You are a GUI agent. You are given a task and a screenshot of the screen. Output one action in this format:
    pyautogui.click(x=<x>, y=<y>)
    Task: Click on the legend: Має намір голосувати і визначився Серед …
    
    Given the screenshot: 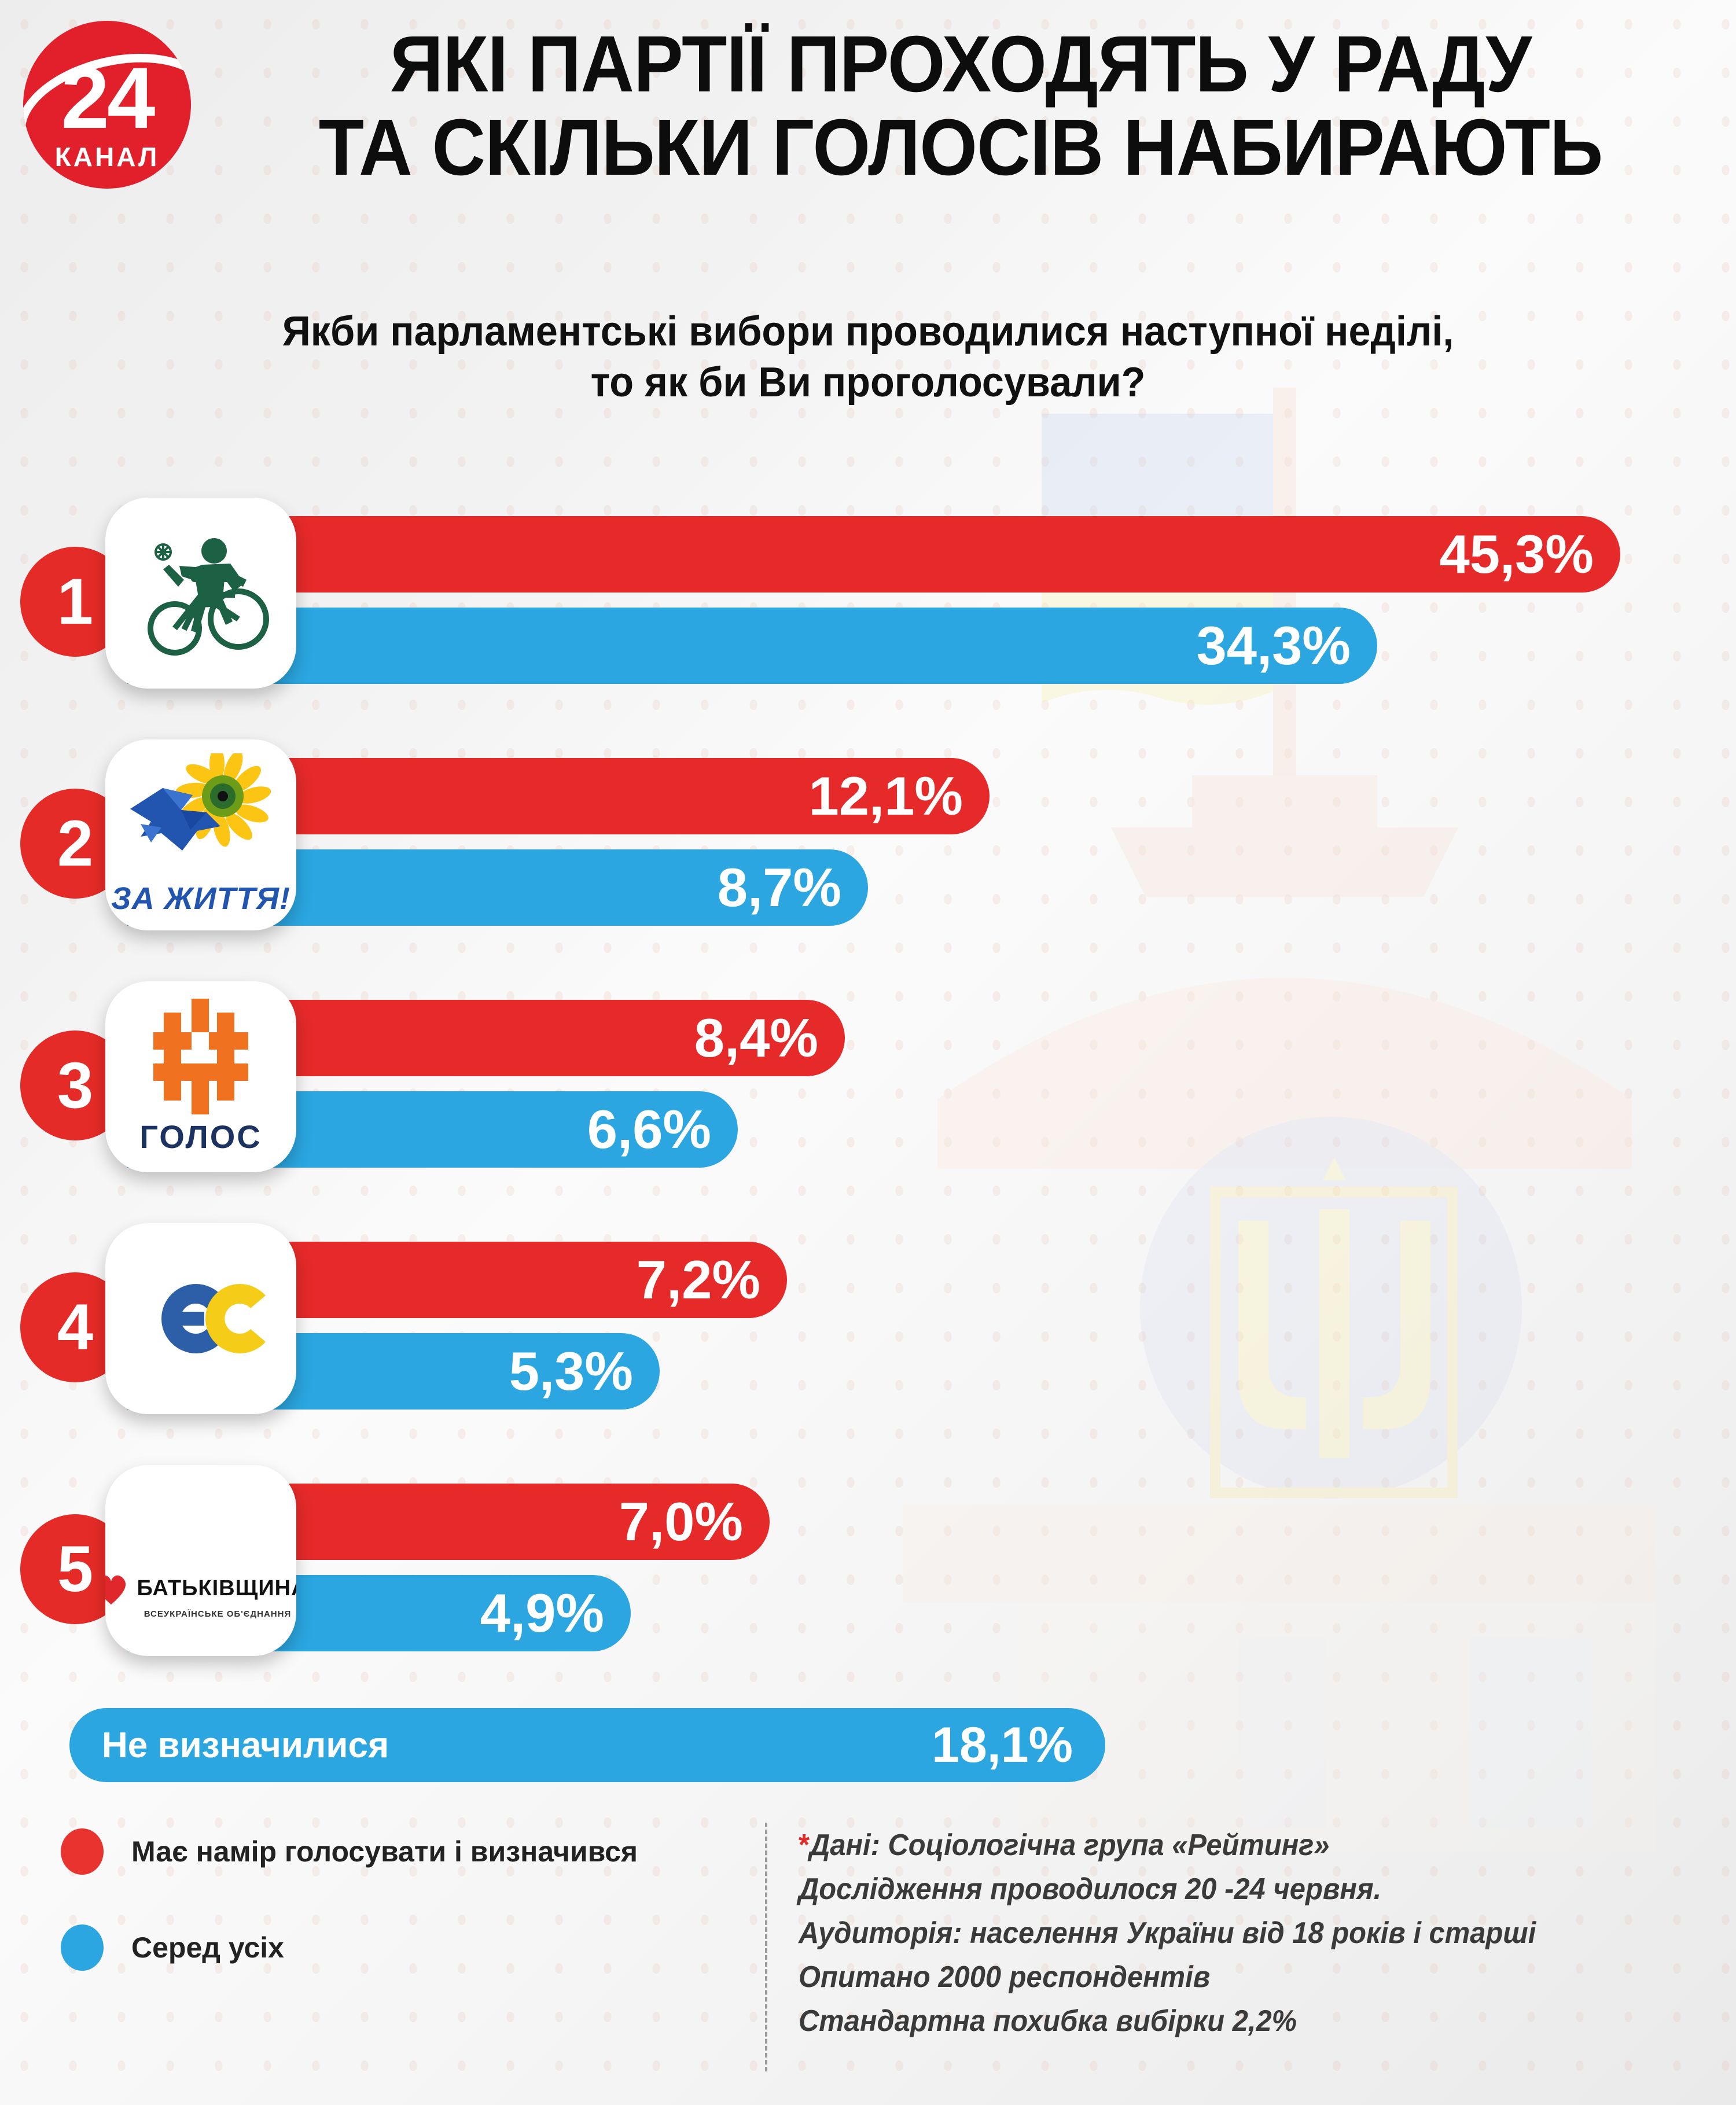 What is the action you would take?
    pyautogui.click(x=408, y=1925)
    